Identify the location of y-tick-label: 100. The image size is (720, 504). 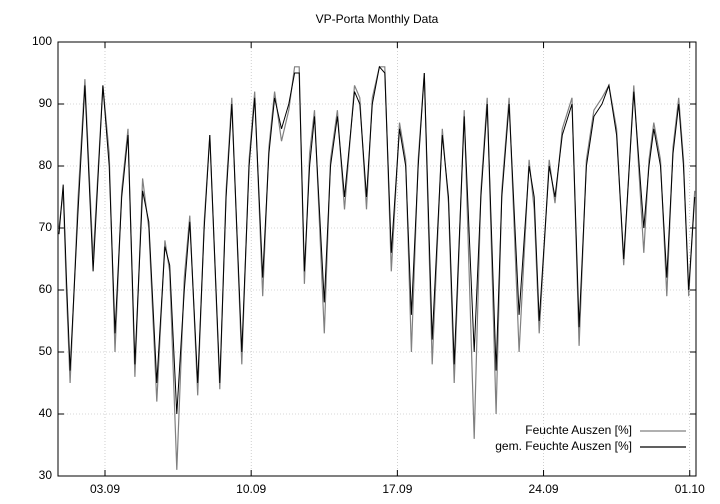
(42, 41).